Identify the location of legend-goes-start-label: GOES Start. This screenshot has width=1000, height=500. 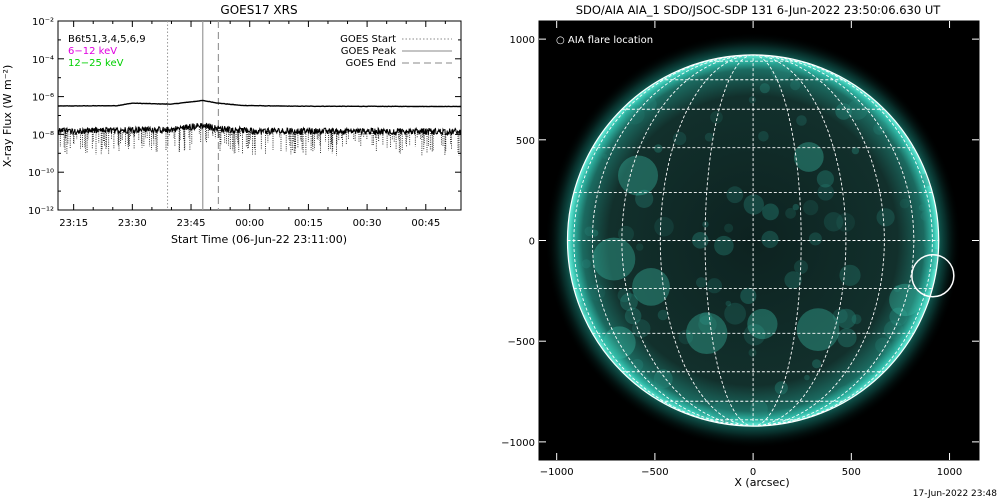
(368, 39).